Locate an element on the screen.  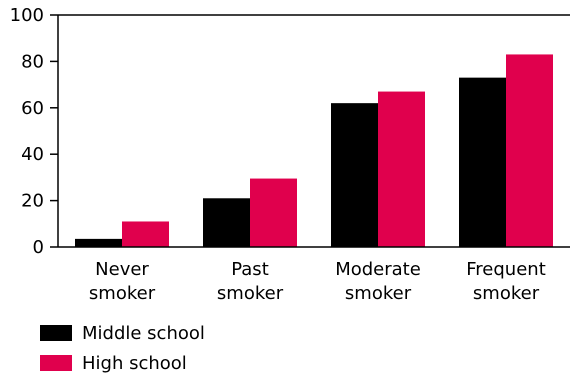
legend-swatch-middle-school is located at coordinates (56, 333).